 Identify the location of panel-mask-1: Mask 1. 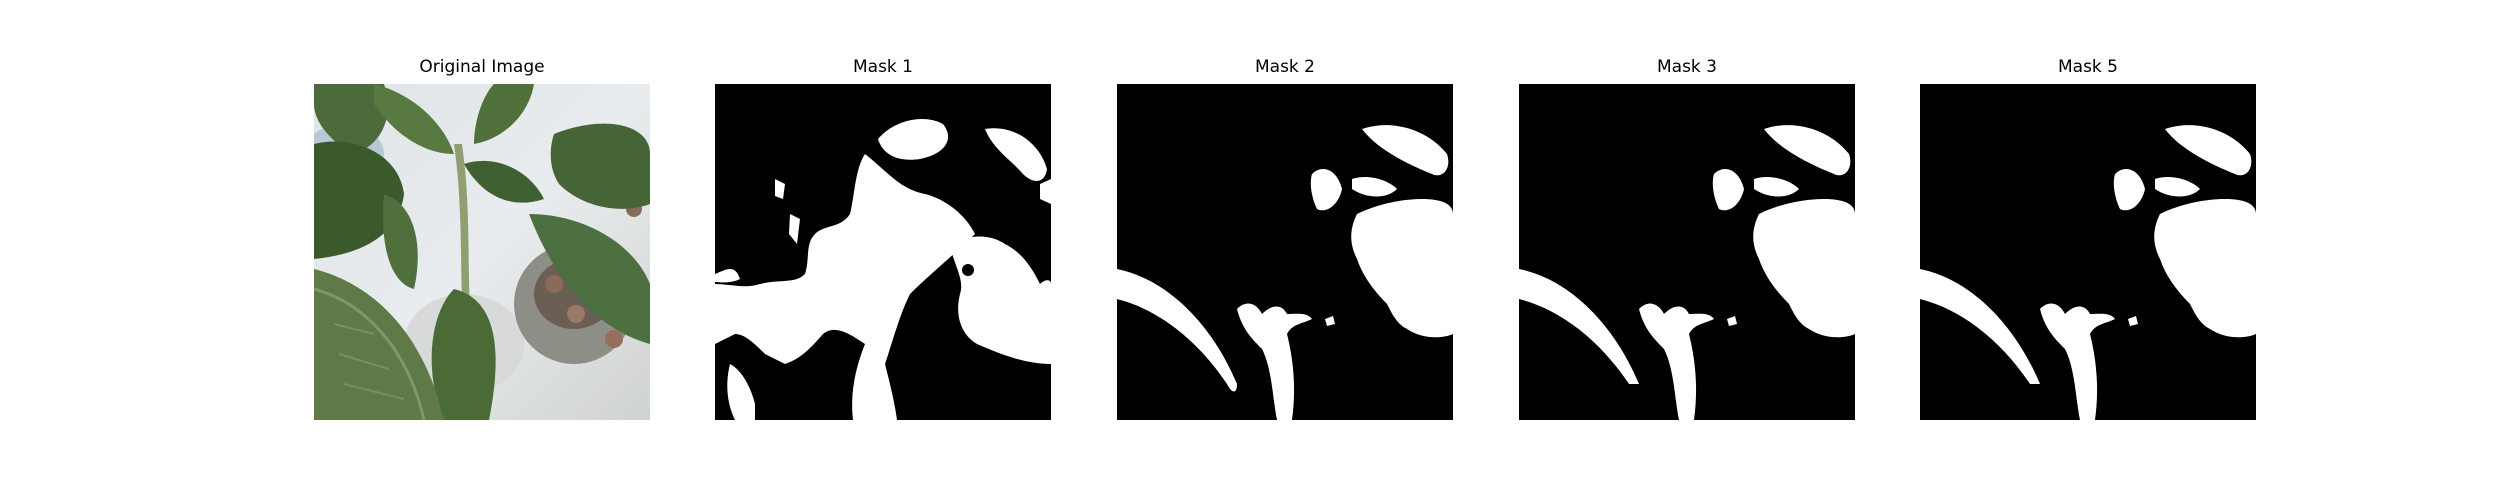
(883, 236).